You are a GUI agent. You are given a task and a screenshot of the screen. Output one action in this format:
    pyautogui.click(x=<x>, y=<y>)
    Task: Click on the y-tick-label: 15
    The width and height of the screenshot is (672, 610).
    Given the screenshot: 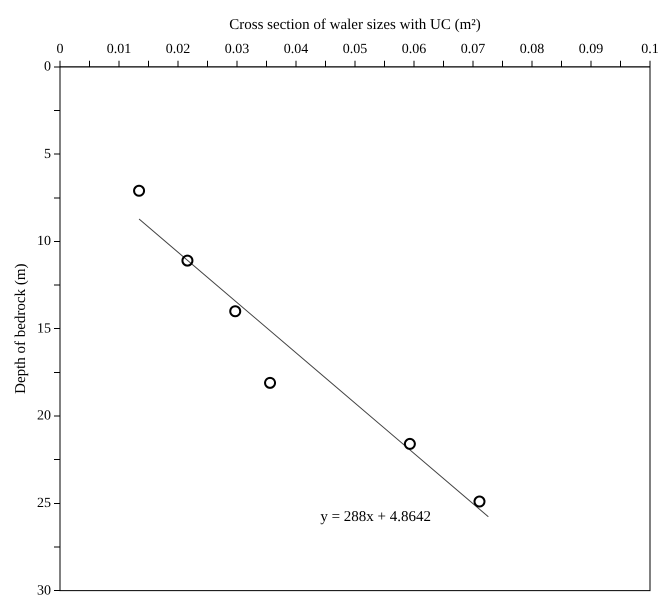 What is the action you would take?
    pyautogui.click(x=44, y=328)
    